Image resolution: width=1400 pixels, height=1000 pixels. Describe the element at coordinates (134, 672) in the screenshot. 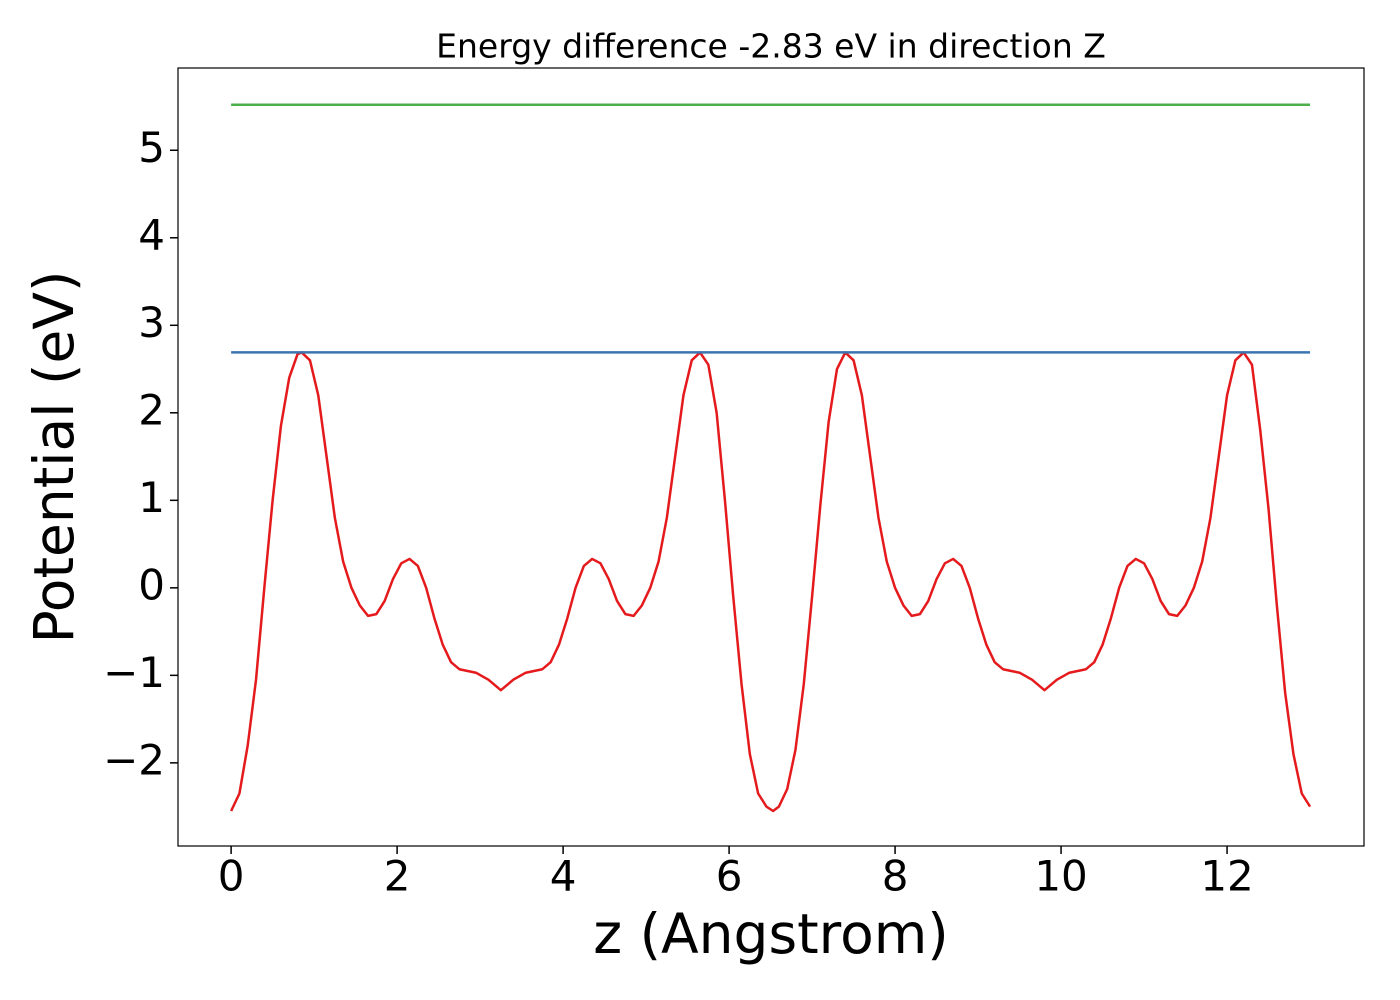

I see `y-tick-label: −1` at that location.